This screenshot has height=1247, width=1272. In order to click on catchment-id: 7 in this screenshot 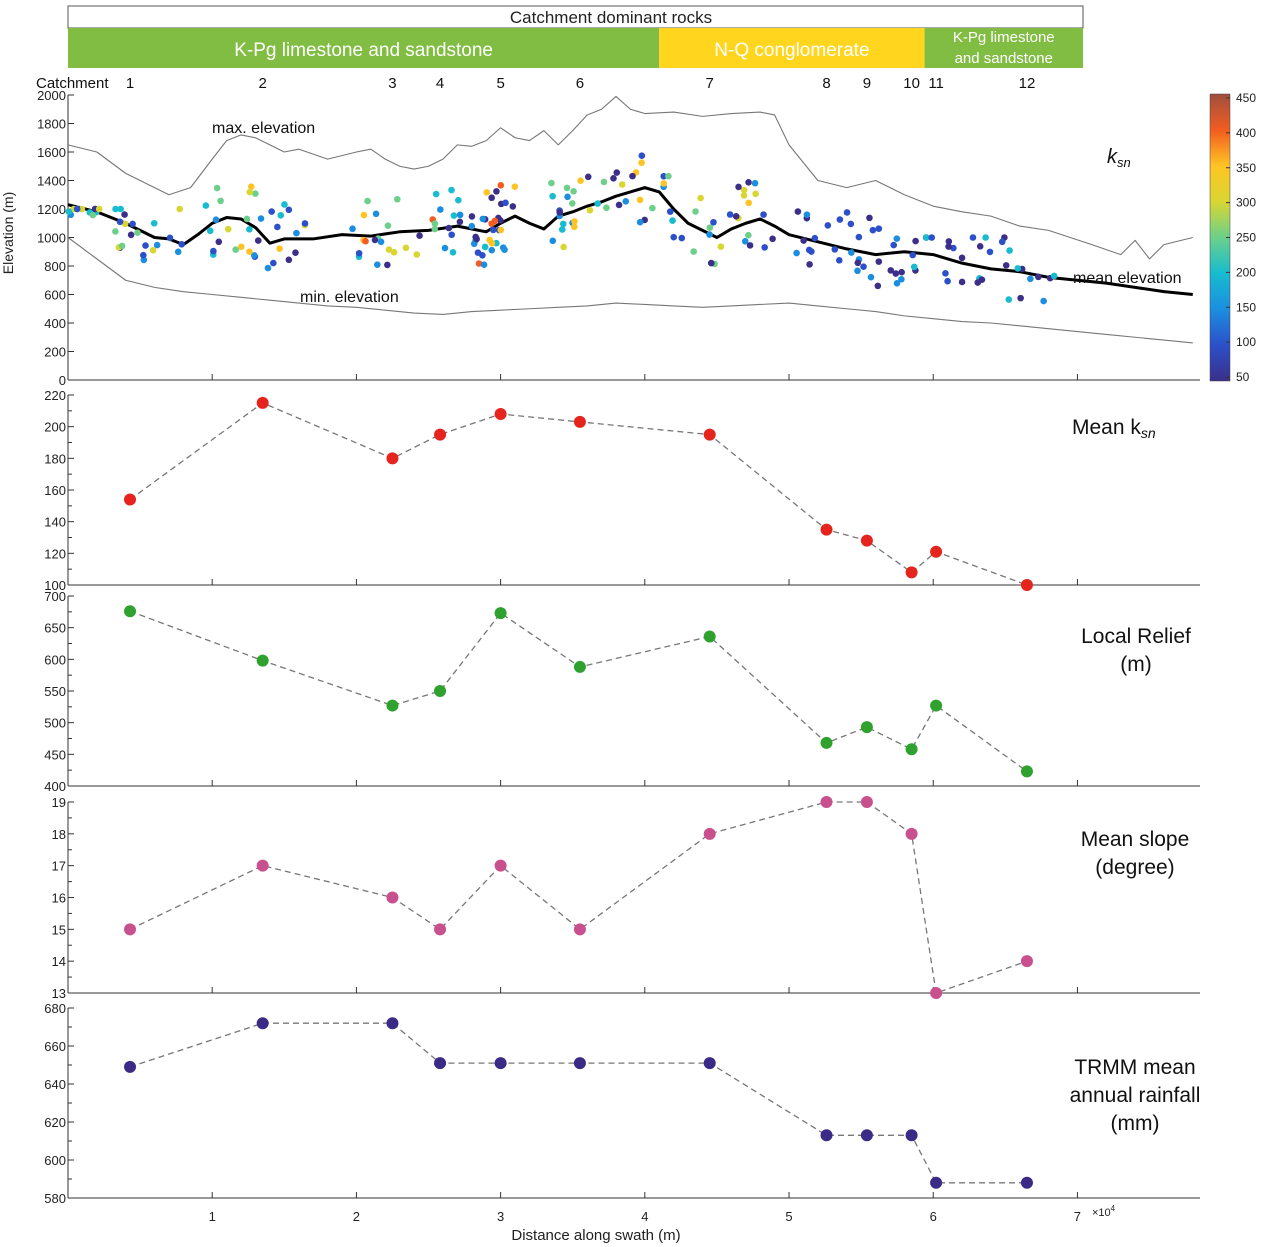, I will do `click(710, 83)`.